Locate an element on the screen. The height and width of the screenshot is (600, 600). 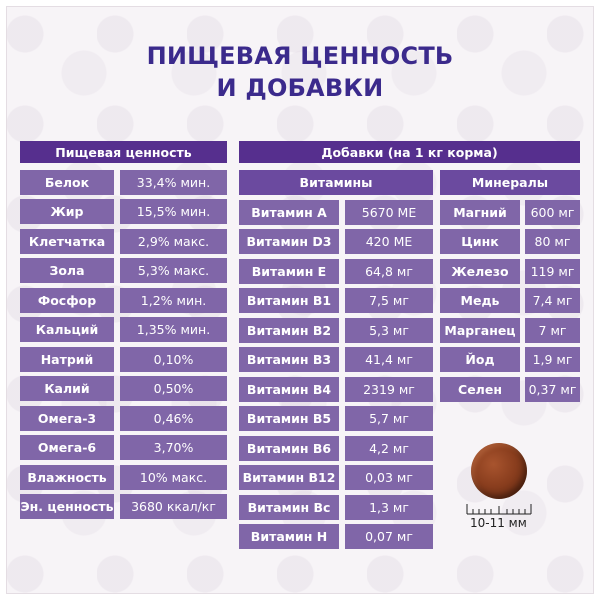
kibble-image is located at coordinates (499, 471).